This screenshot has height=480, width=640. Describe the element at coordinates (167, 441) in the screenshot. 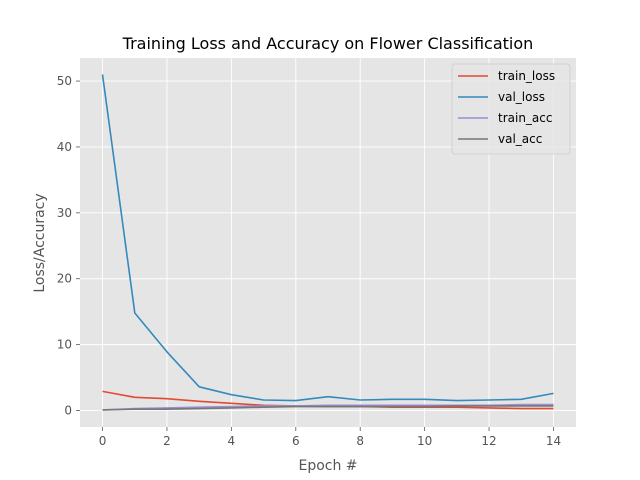

I see `x-tick-label: 2` at that location.